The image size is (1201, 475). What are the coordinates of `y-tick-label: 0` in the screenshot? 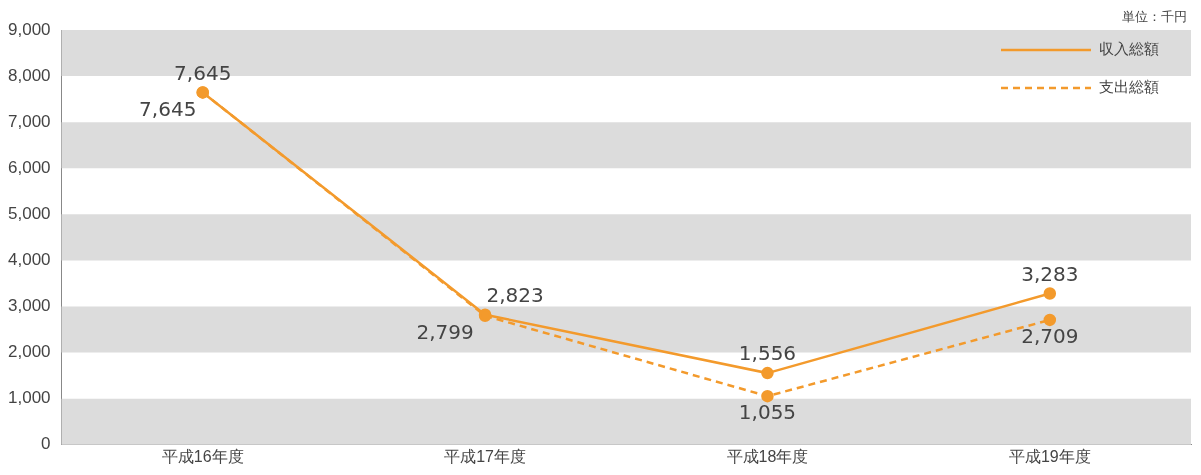 It's located at (46, 444).